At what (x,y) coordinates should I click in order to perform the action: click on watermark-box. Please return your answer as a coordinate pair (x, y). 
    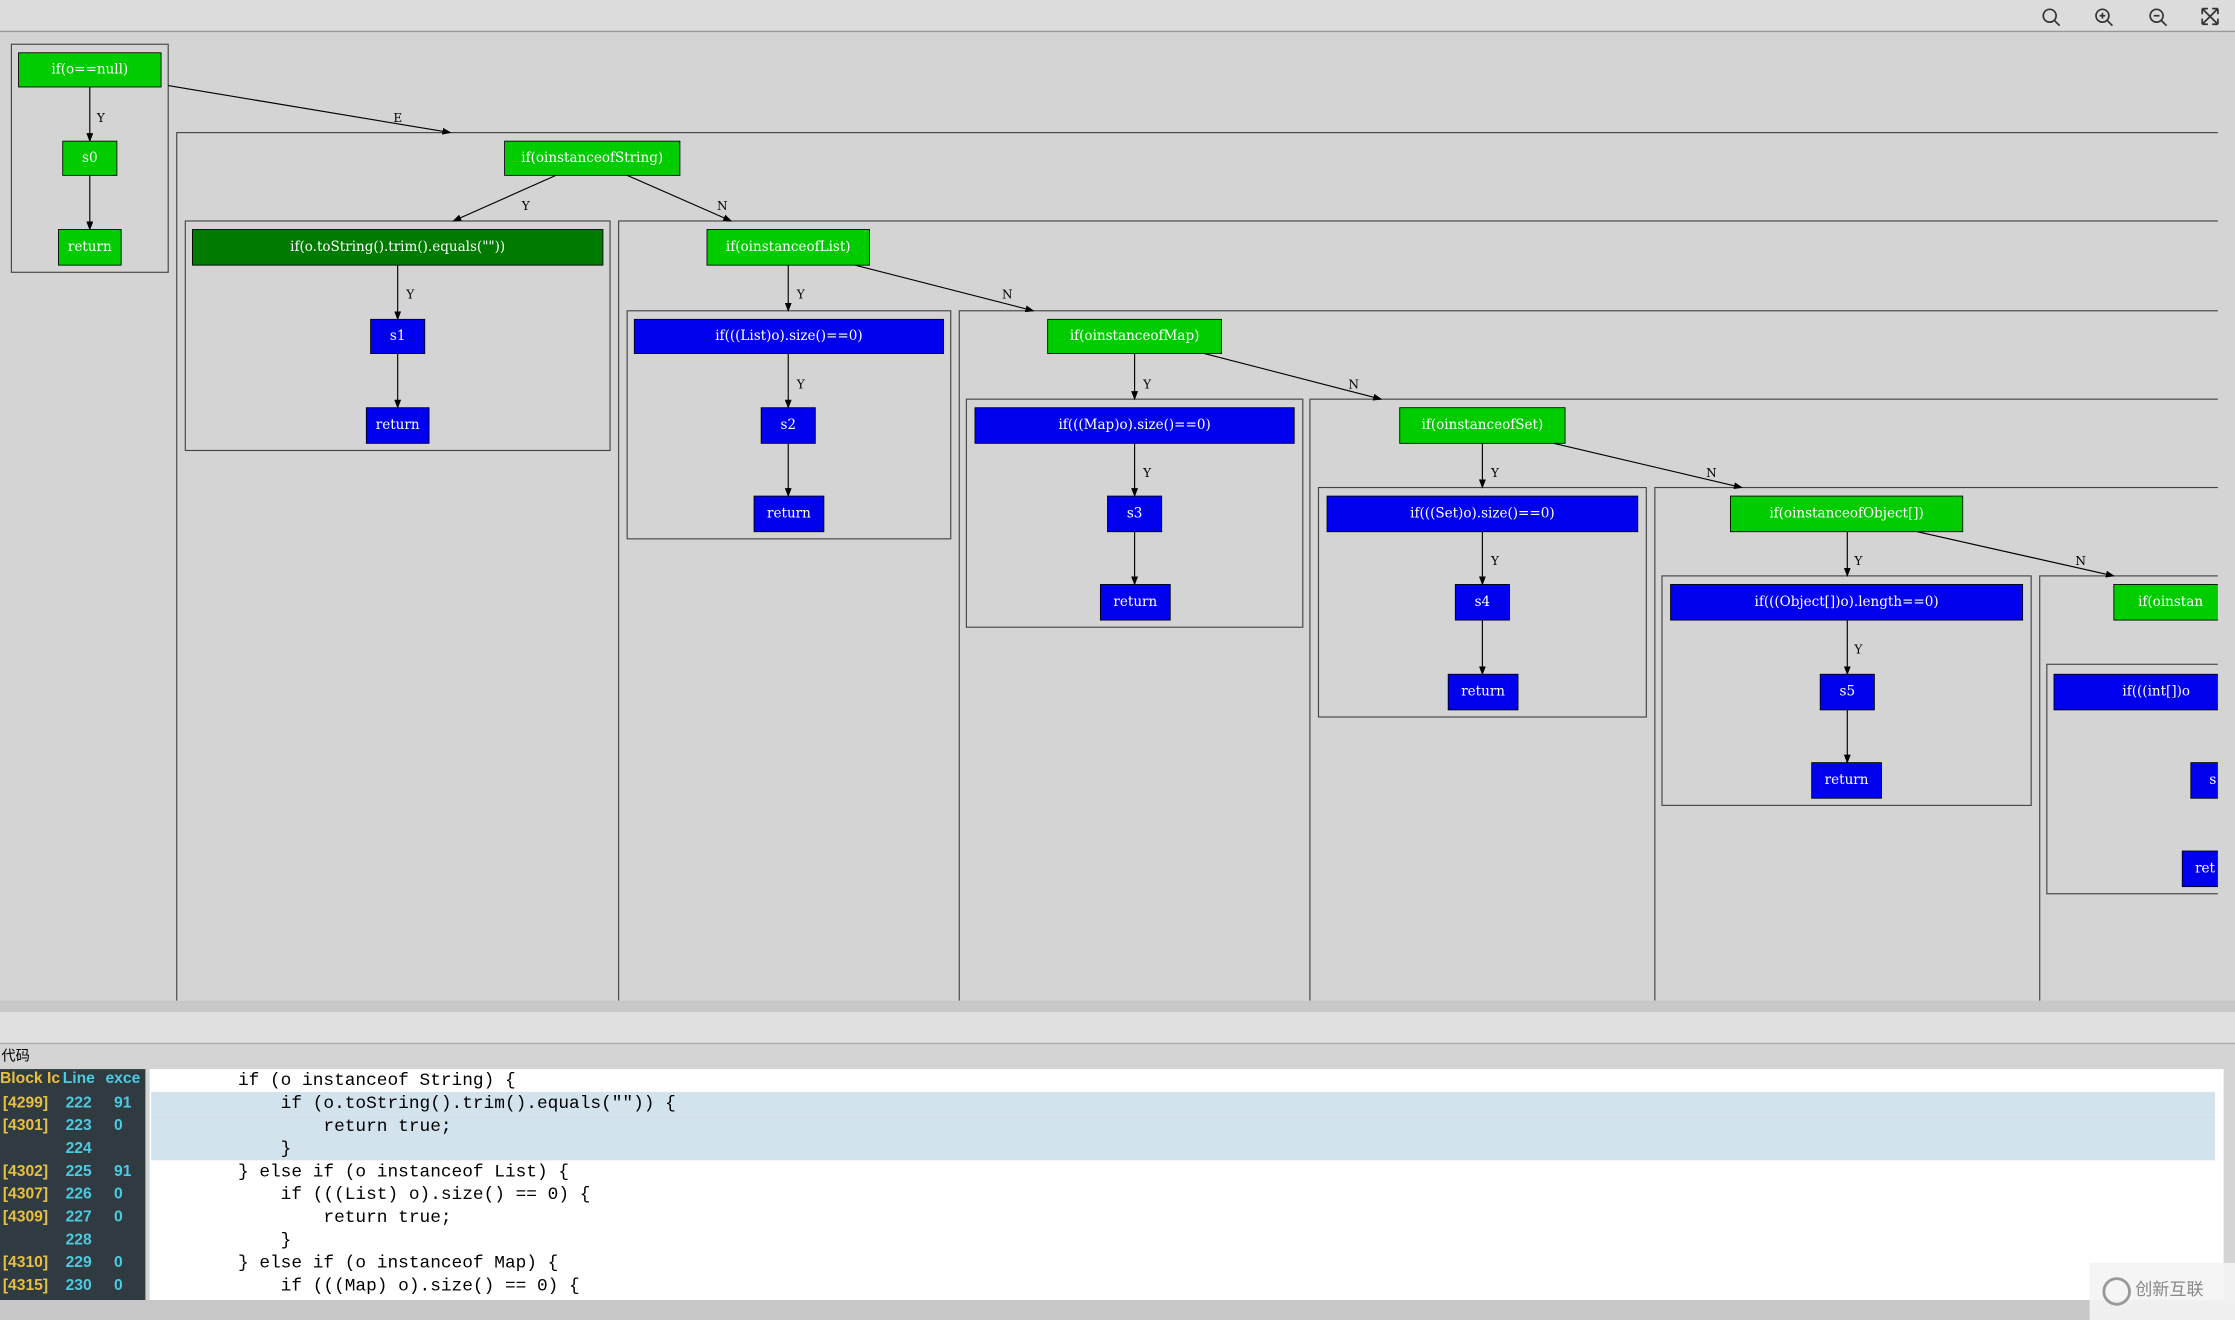
    Looking at the image, I should click on (2162, 1291).